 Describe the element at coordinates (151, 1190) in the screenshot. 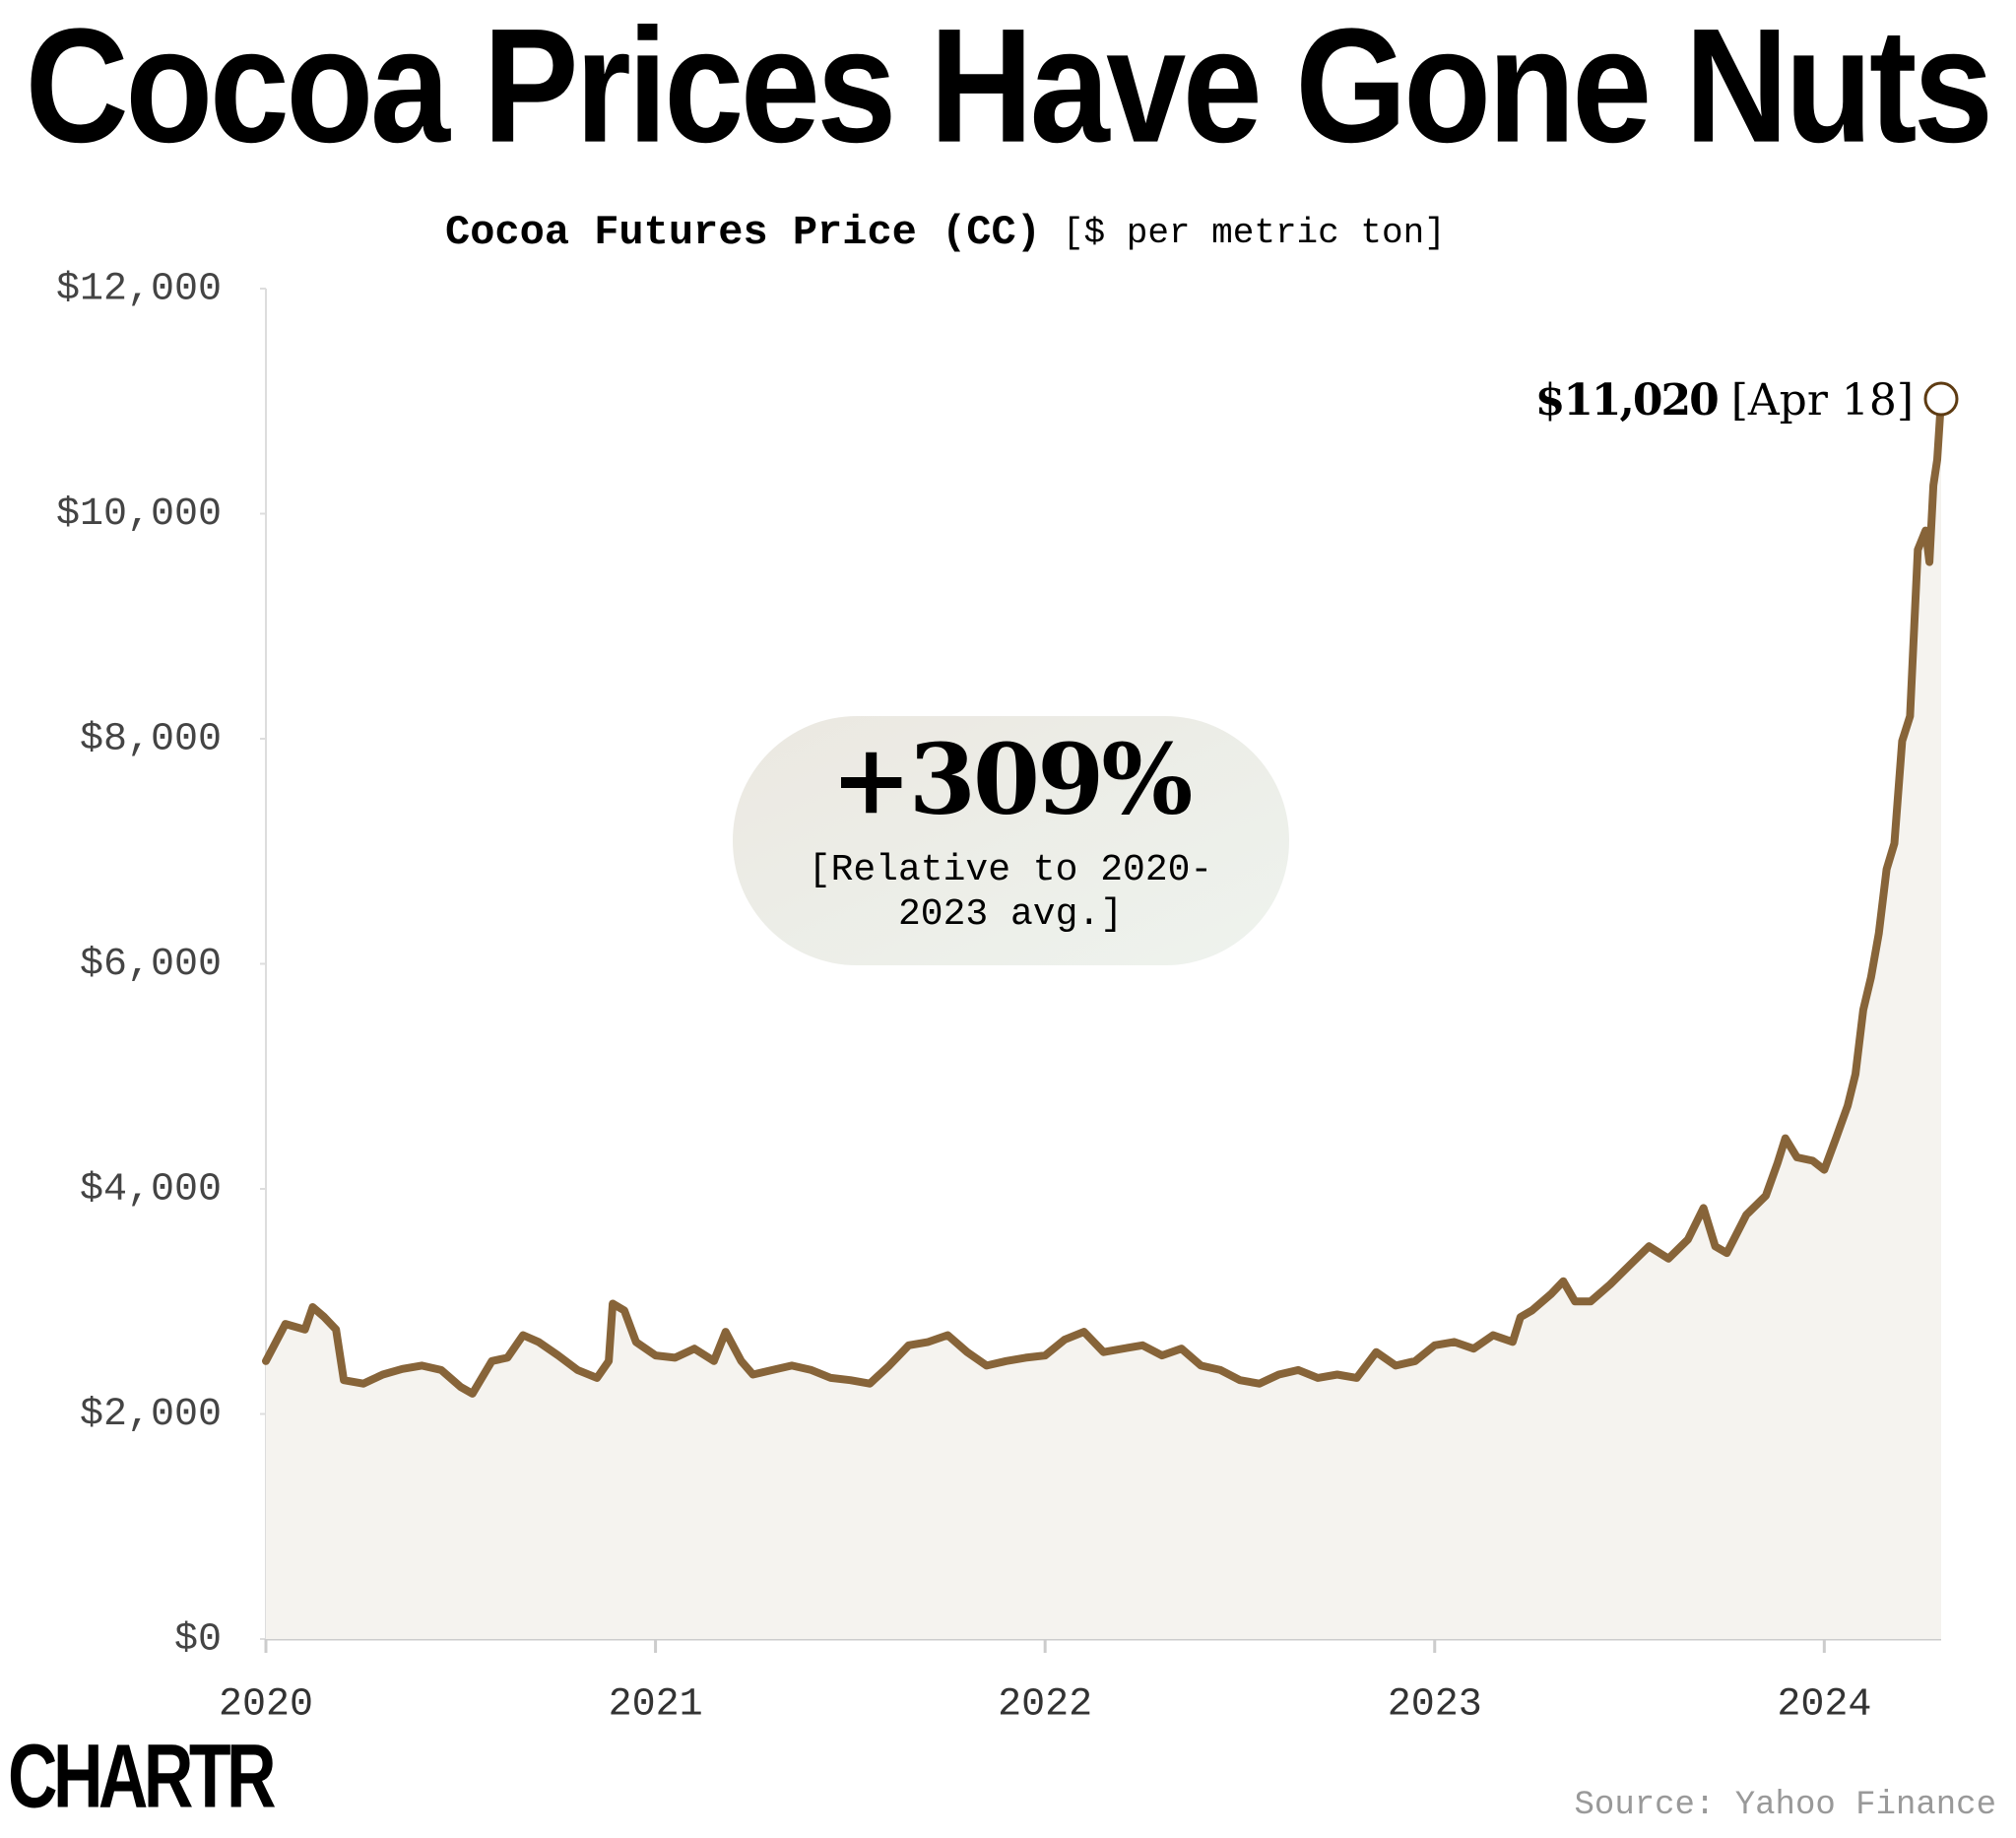

I see `y-tick-label: $4,000` at that location.